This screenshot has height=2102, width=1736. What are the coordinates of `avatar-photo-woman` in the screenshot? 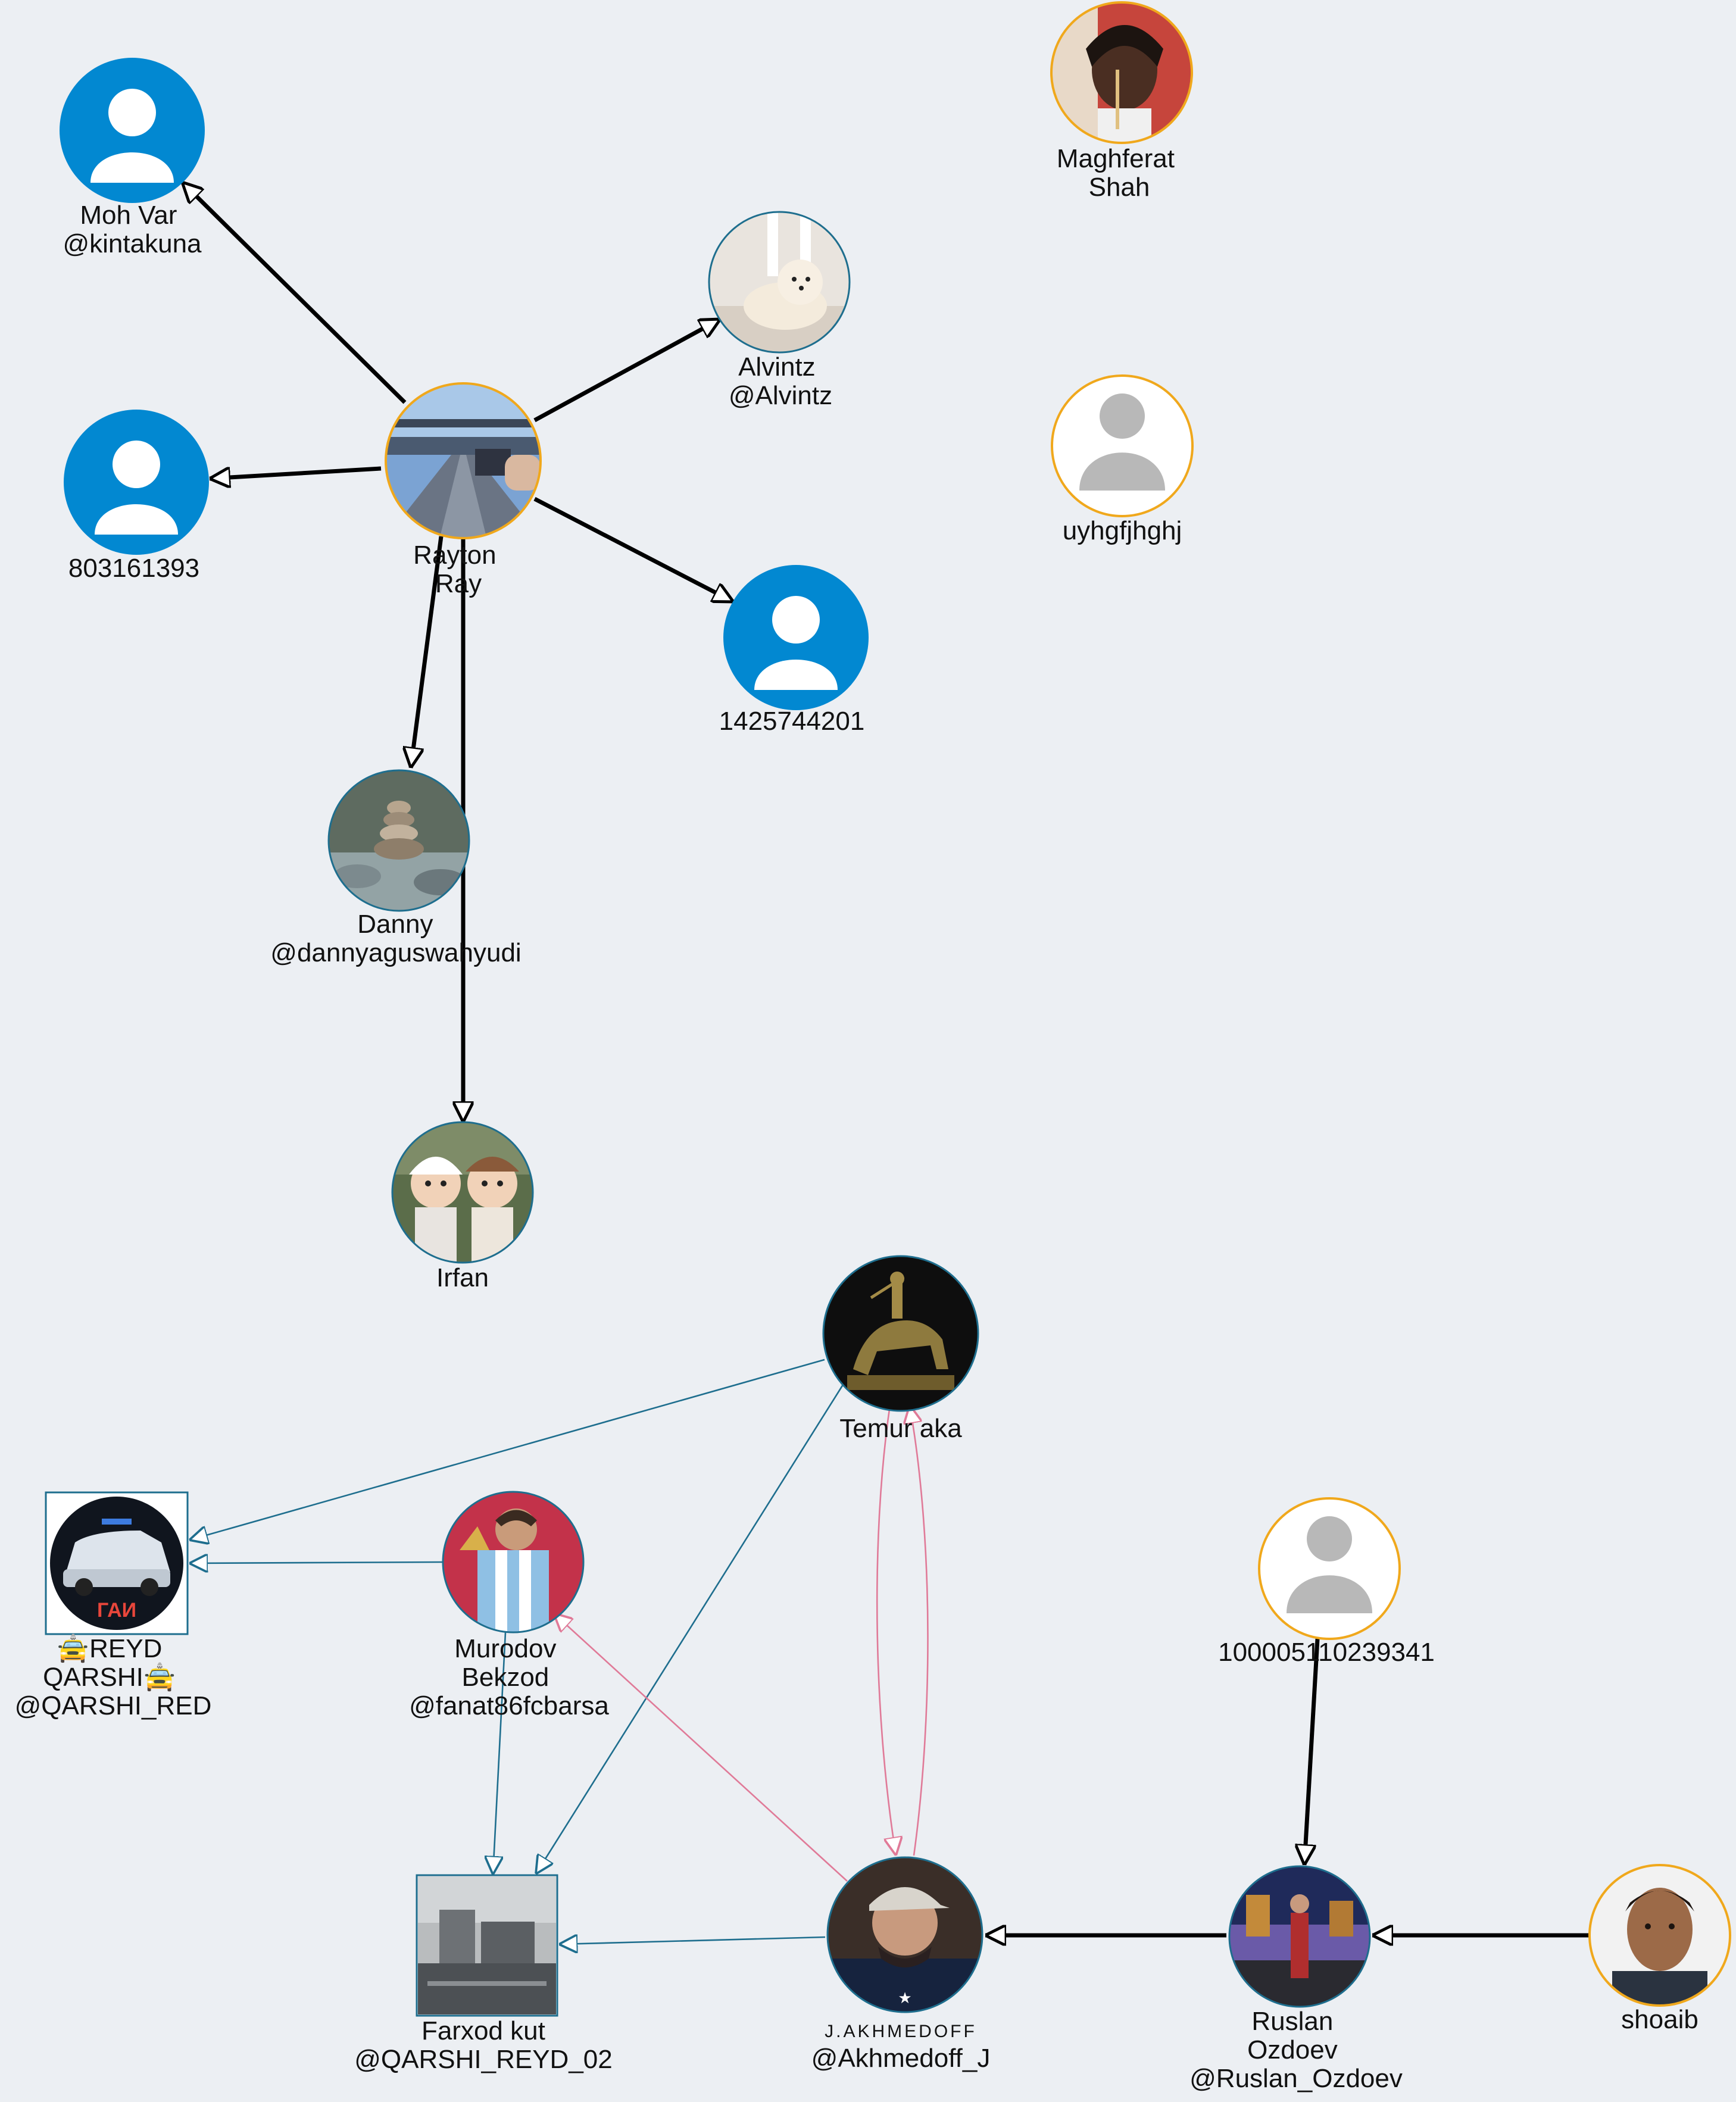 It's located at (1121, 72).